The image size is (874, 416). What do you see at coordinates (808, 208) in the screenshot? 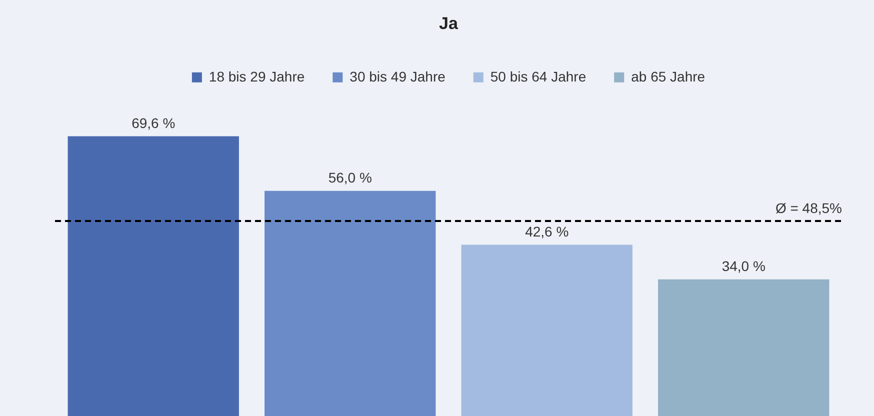
I see `ref-line-label: Ø = 48,5%` at bounding box center [808, 208].